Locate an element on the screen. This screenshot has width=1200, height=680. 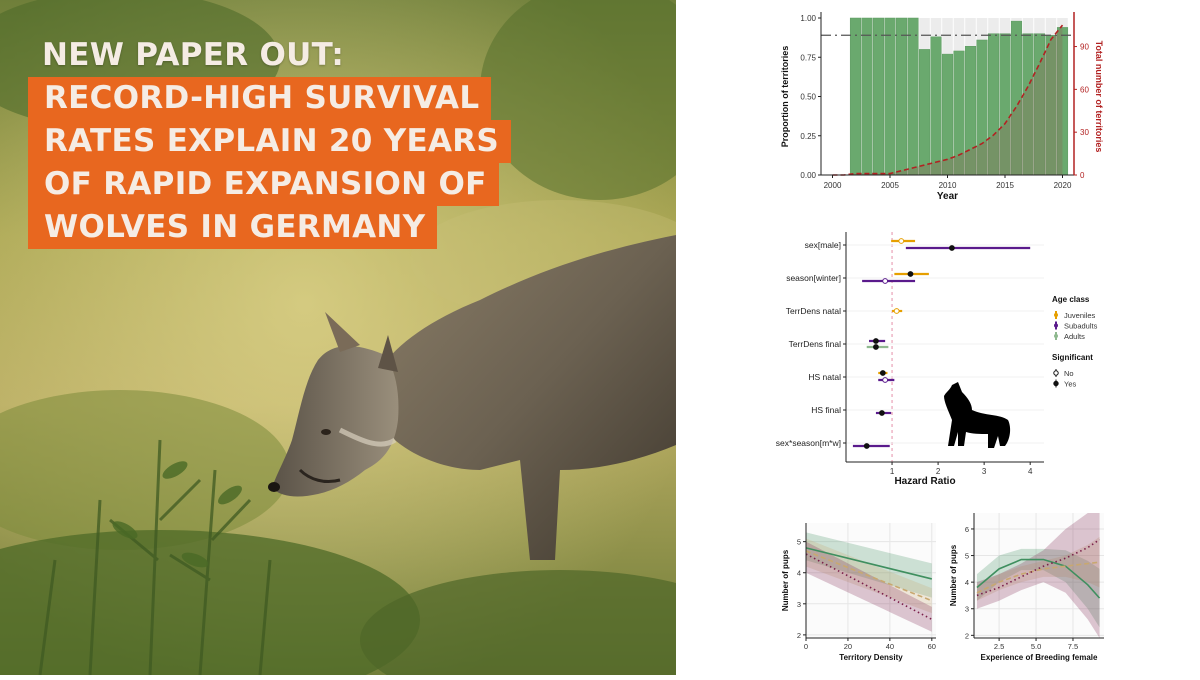
y-tick-label: sex[male] is located at coordinates (823, 245).